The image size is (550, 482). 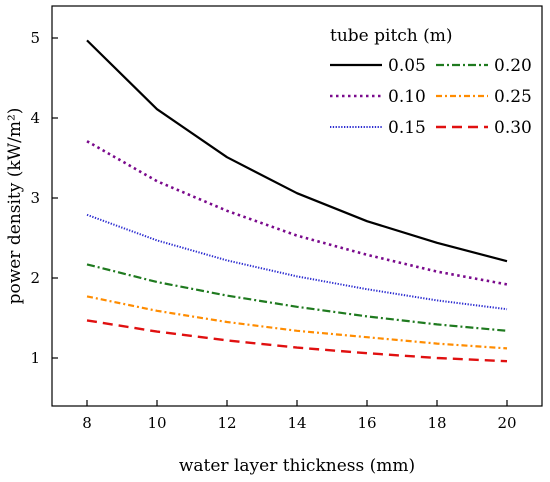 I want to click on y-tick-label: 4, so click(x=35, y=118).